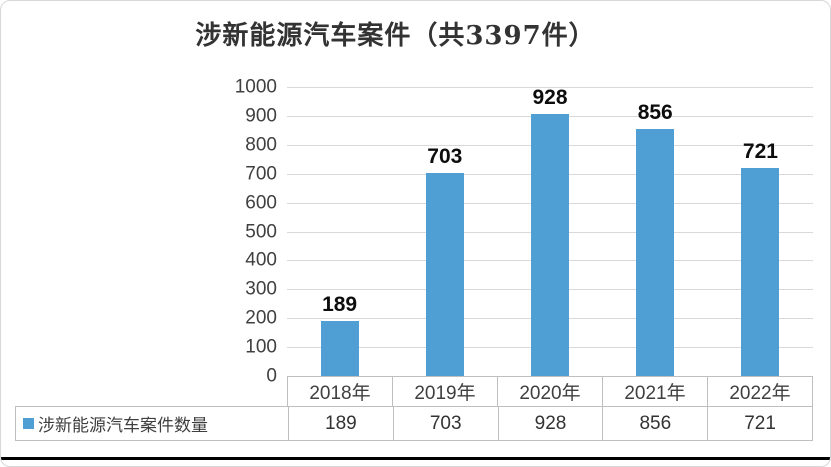 The height and width of the screenshot is (467, 831). I want to click on bar-column: 856, so click(655, 231).